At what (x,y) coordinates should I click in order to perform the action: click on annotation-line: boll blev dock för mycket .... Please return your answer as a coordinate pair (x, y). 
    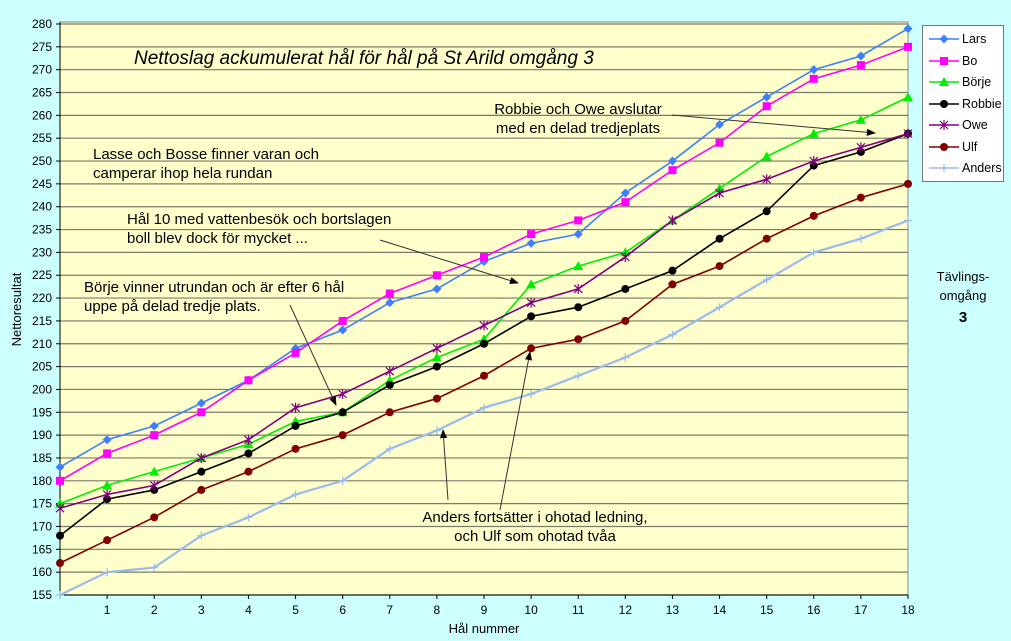
    Looking at the image, I should click on (217, 238).